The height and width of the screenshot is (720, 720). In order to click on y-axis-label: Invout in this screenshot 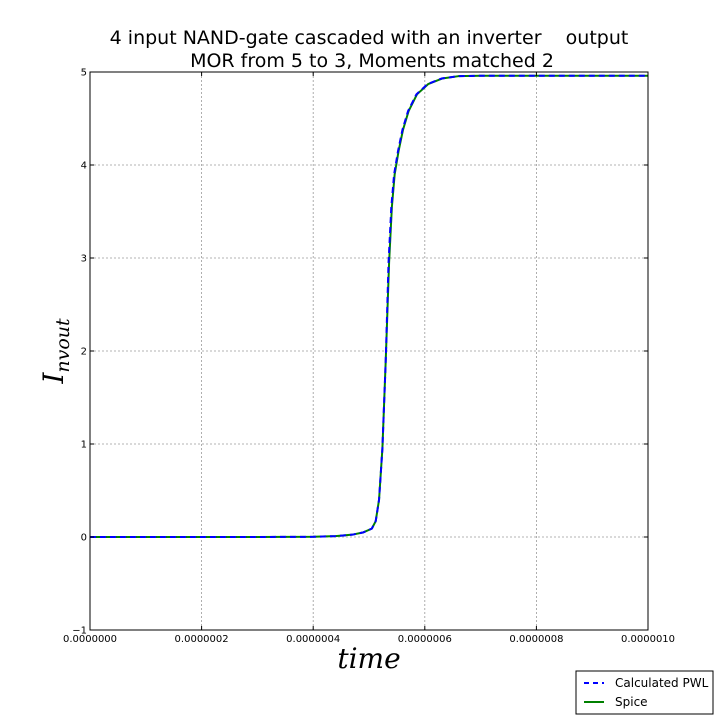, I will do `click(55, 351)`.